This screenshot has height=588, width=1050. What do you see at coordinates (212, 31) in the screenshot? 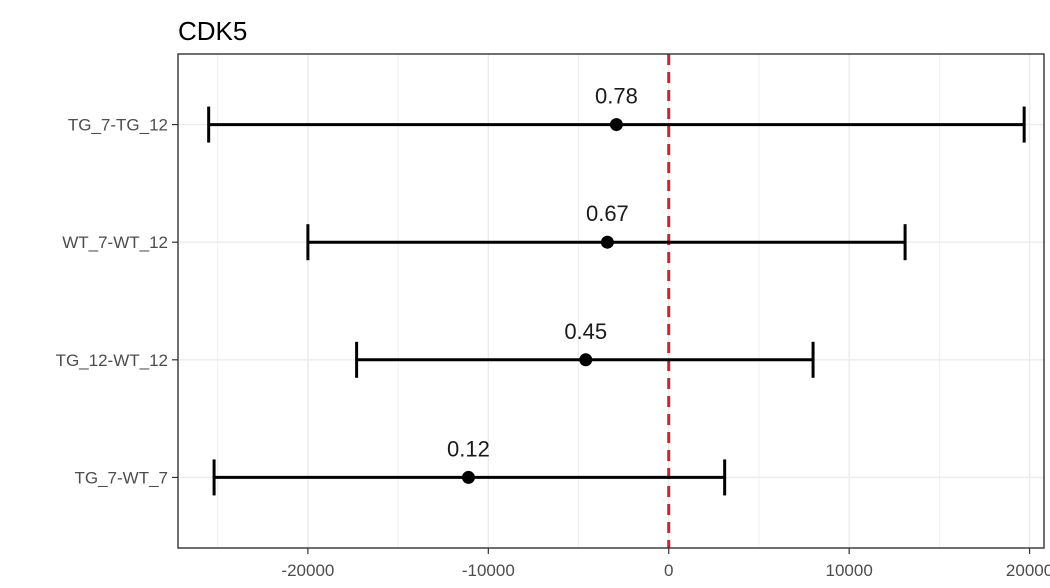
I see `chart-title: CDK5` at bounding box center [212, 31].